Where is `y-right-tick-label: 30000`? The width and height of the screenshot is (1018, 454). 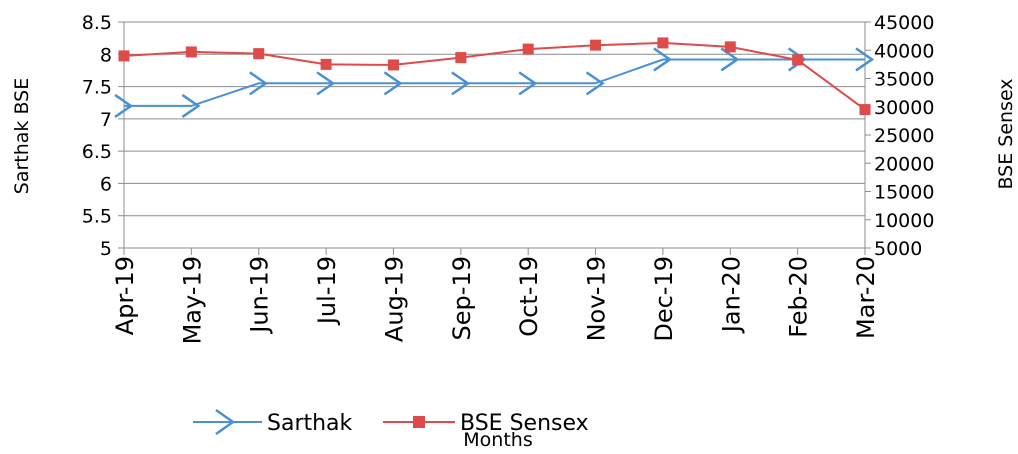 y-right-tick-label: 30000 is located at coordinates (904, 108).